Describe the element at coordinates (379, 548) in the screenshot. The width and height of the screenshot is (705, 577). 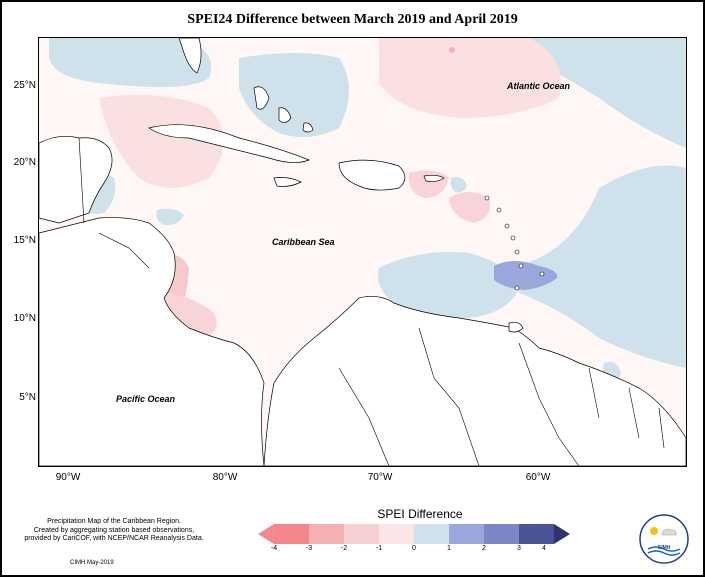
I see `colorbar-tick: -1` at that location.